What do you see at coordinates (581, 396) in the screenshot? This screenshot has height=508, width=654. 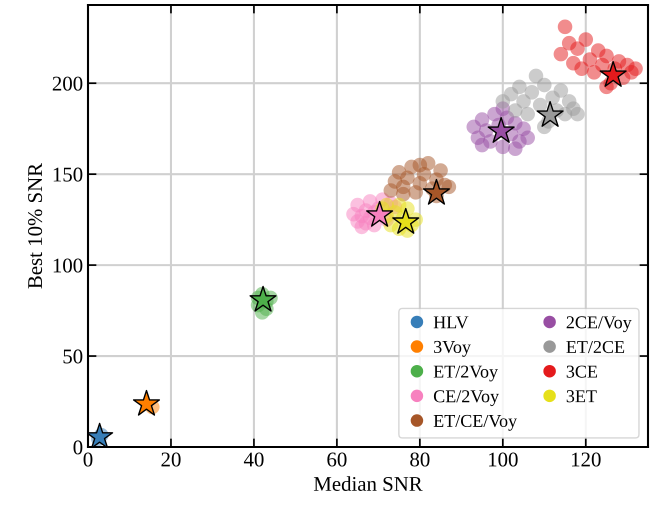 I see `legend-label: 3ET` at bounding box center [581, 396].